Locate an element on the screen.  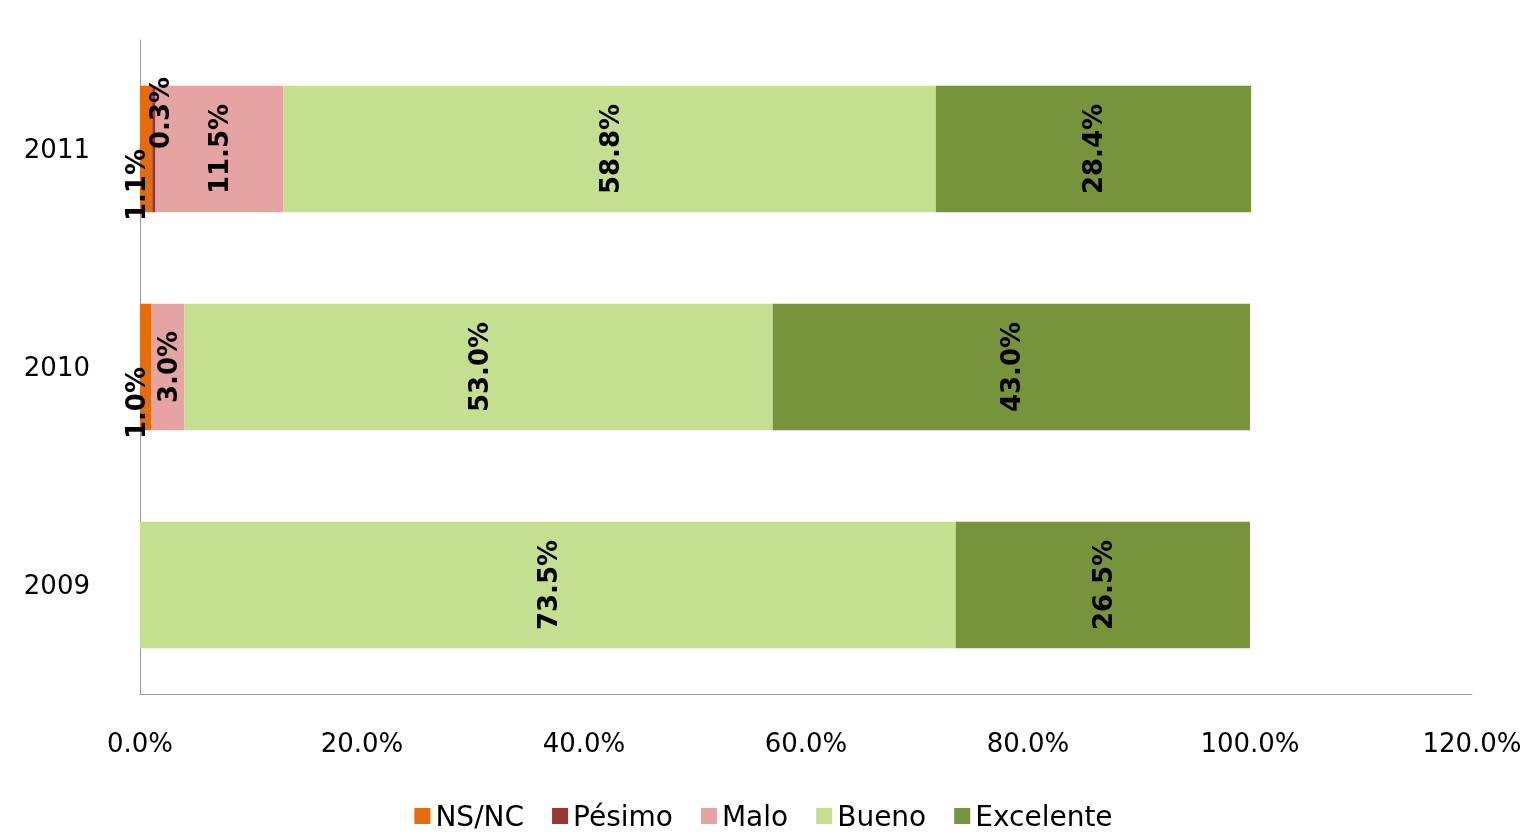
x-tick-label: 40.0% is located at coordinates (584, 743).